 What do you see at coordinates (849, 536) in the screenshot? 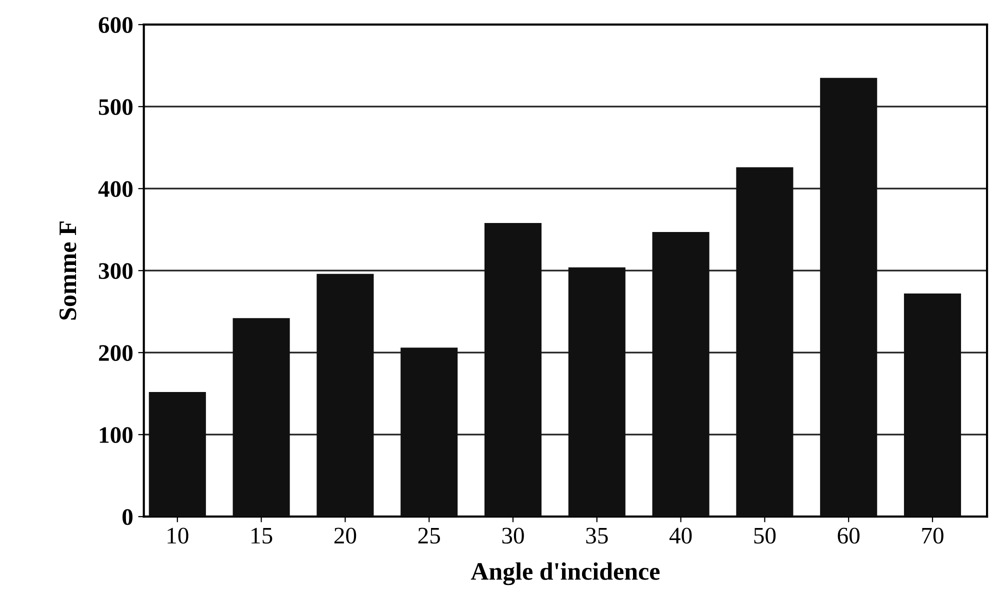
I see `x-tick-label: 60` at bounding box center [849, 536].